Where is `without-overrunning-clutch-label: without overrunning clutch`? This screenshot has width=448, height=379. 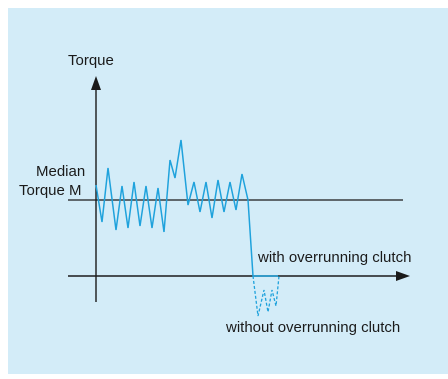 without-overrunning-clutch-label: without overrunning clutch is located at coordinates (313, 327).